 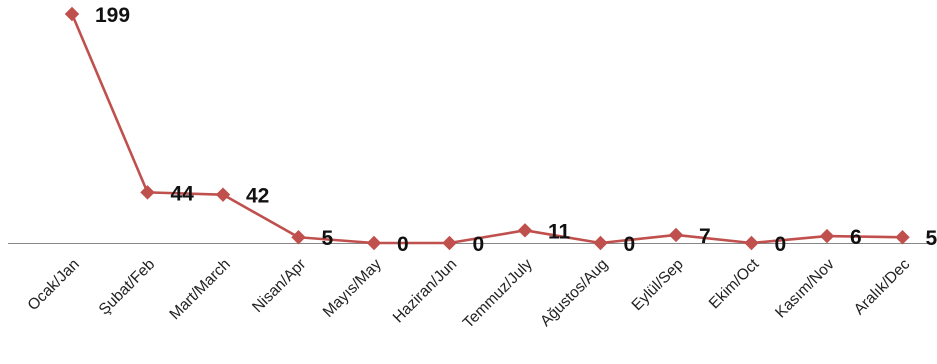 What do you see at coordinates (882, 287) in the screenshot?
I see `x-tick-label: Aralık/Dec` at bounding box center [882, 287].